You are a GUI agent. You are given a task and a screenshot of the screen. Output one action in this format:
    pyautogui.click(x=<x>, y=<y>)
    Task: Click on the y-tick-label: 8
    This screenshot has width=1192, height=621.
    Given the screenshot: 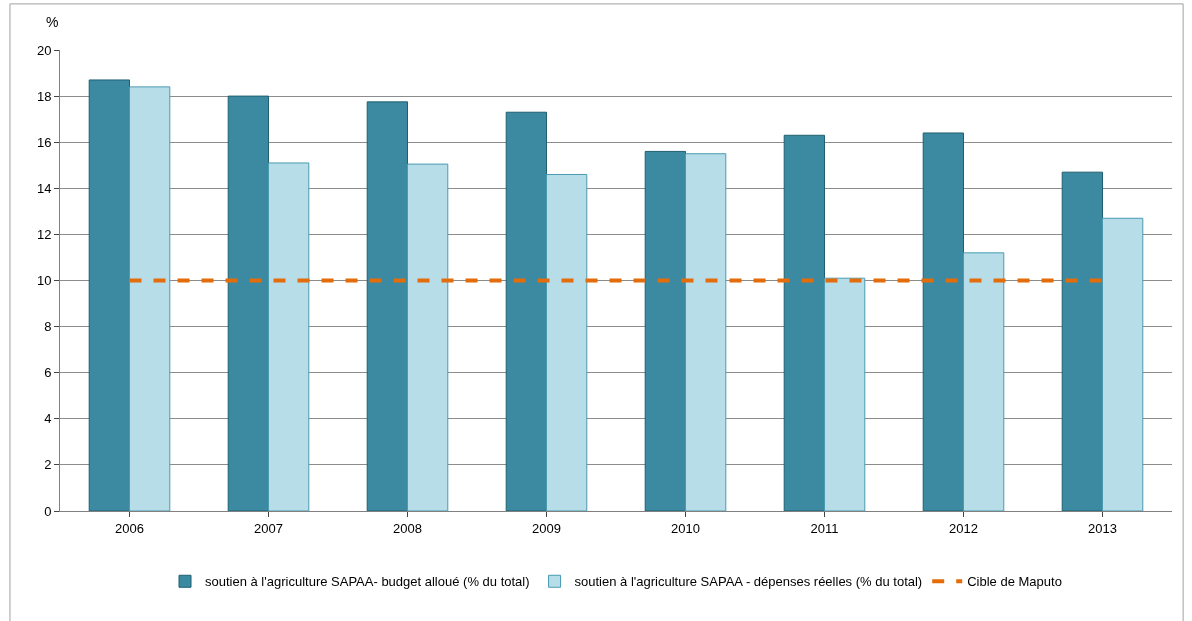 What is the action you would take?
    pyautogui.click(x=48, y=327)
    